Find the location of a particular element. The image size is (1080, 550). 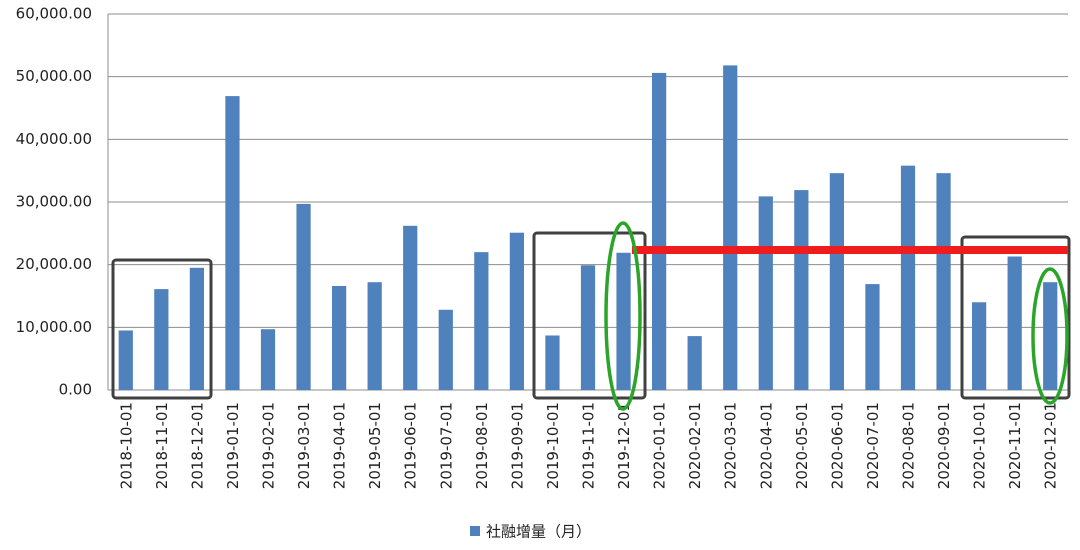

x-tick-label: 2020-10-01 is located at coordinates (980, 445).